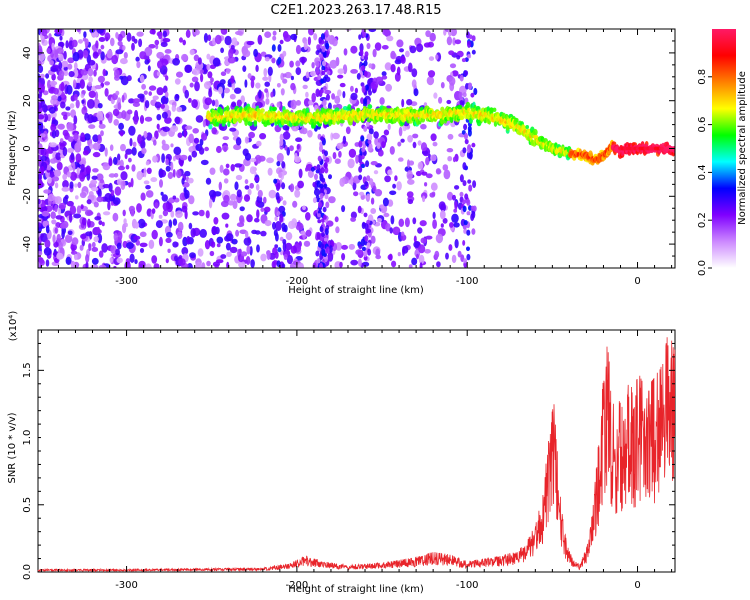  I want to click on snr-multiplier: (x10⁴), so click(13, 326).